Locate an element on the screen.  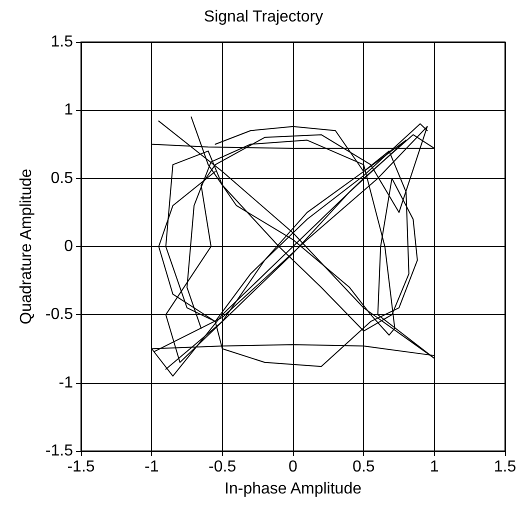
x-tick-label: 1.5 is located at coordinates (505, 467).